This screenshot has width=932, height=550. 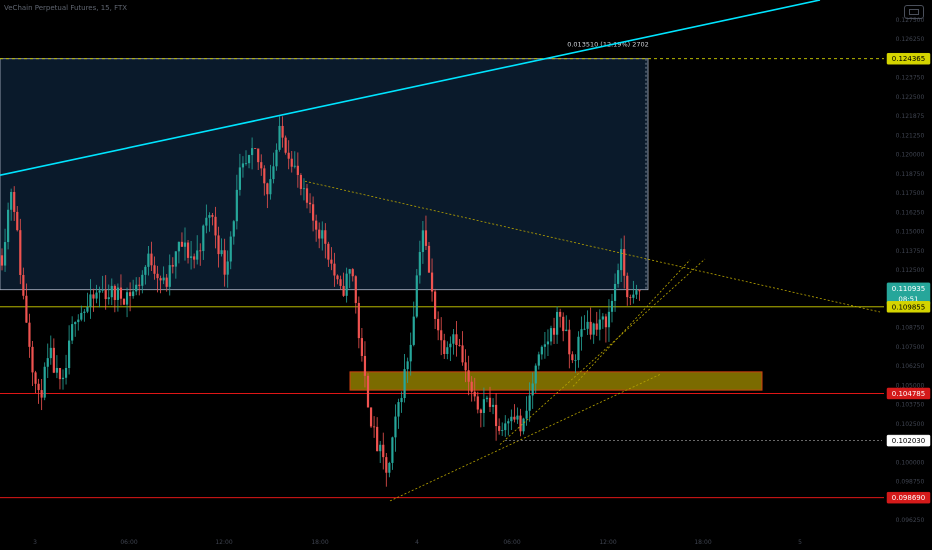 I want to click on price-tick: 0.103750, so click(x=910, y=405).